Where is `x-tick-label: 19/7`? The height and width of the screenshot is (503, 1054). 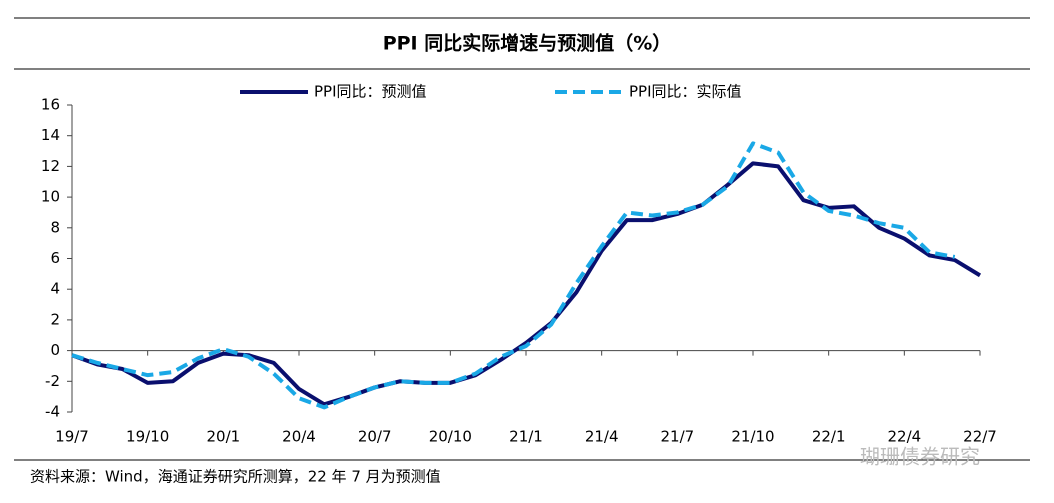
x-tick-label: 19/7 is located at coordinates (72, 437).